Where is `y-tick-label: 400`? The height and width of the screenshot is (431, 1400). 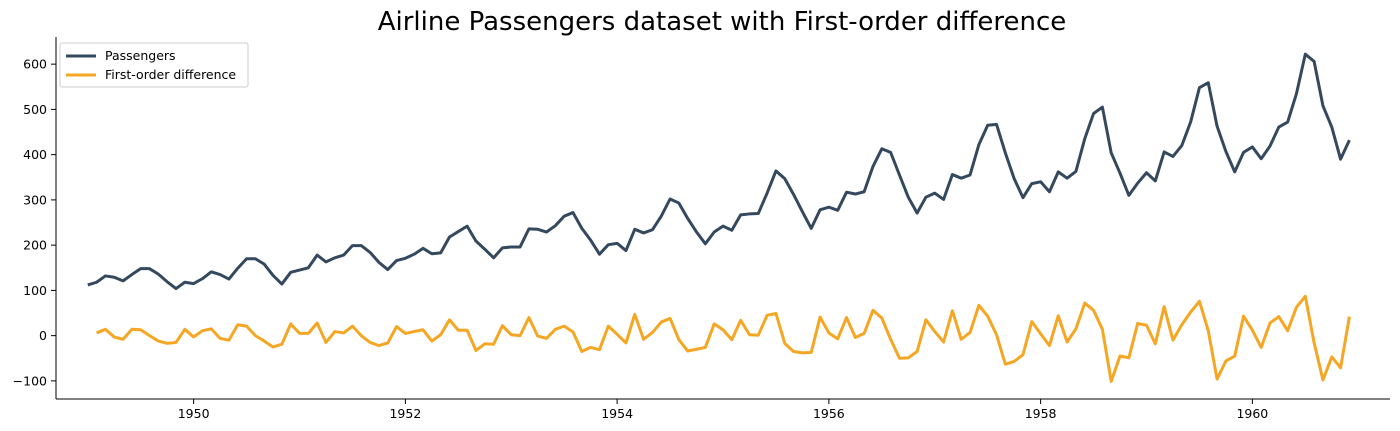
y-tick-label: 400 is located at coordinates (35, 154).